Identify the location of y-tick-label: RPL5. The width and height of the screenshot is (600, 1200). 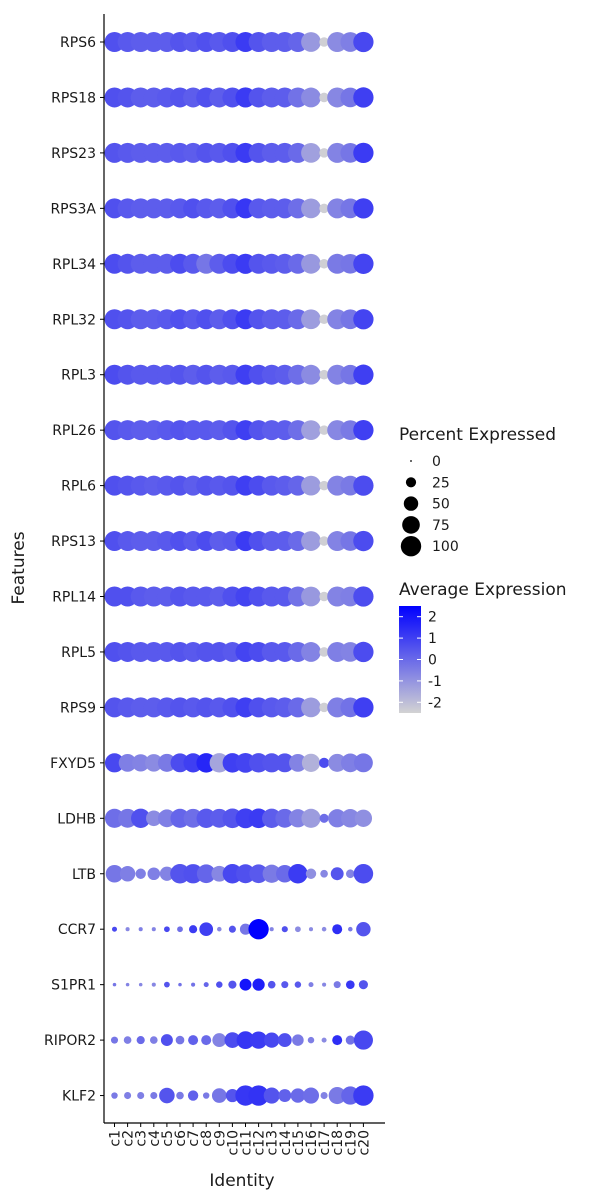
(78, 653).